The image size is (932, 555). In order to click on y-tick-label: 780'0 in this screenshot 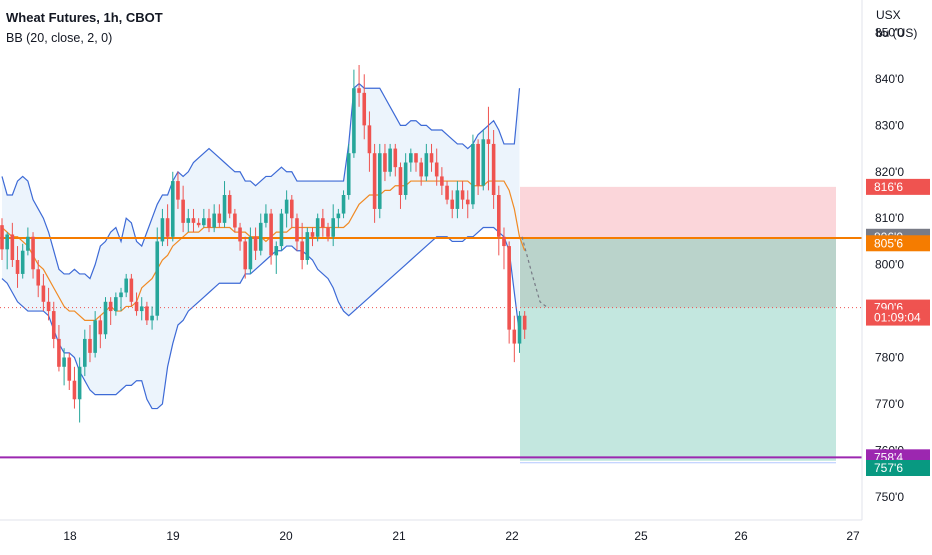, I will do `click(889, 358)`.